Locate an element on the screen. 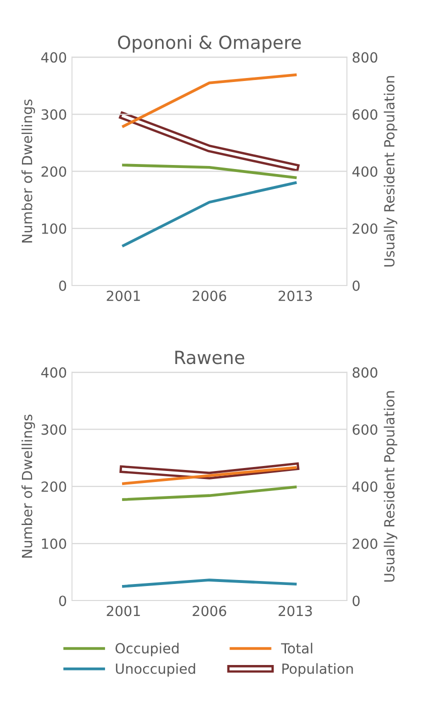 The image size is (423, 715). chart-title: Opononi & Omapere is located at coordinates (209, 44).